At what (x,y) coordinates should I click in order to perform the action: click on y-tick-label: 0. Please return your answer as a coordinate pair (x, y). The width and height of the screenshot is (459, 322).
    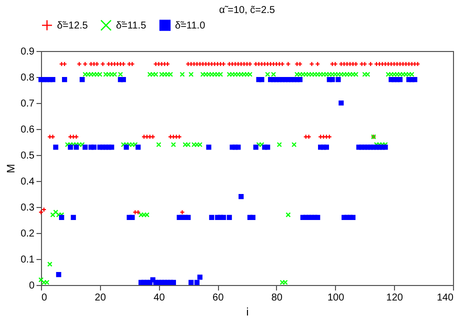
    Looking at the image, I should click on (31, 286).